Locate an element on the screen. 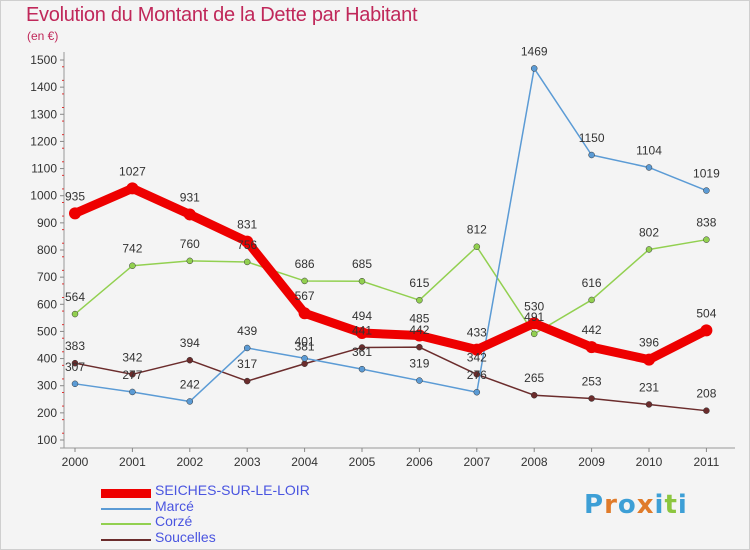  legend-label: Soucelles is located at coordinates (185, 537).